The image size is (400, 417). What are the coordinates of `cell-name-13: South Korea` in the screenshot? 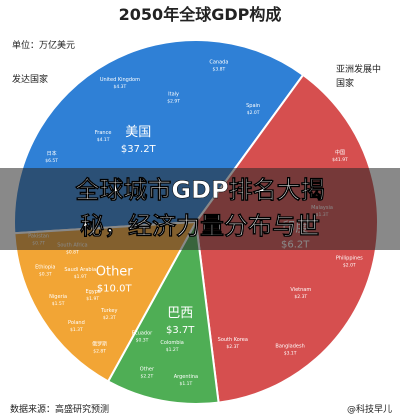 It's located at (233, 340).